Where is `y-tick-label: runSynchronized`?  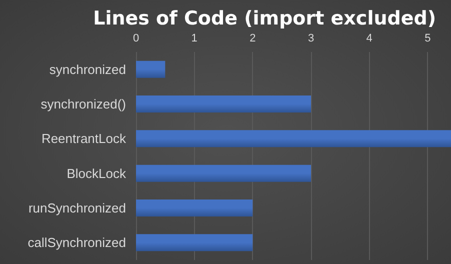 y-tick-label: runSynchronized is located at coordinates (77, 208).